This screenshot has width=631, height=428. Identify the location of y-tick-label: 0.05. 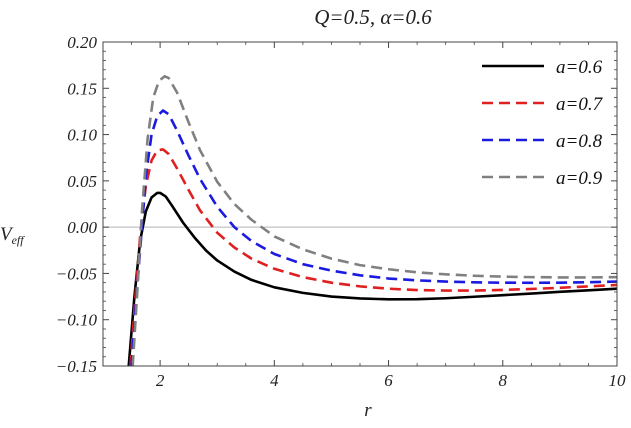
(82, 181).